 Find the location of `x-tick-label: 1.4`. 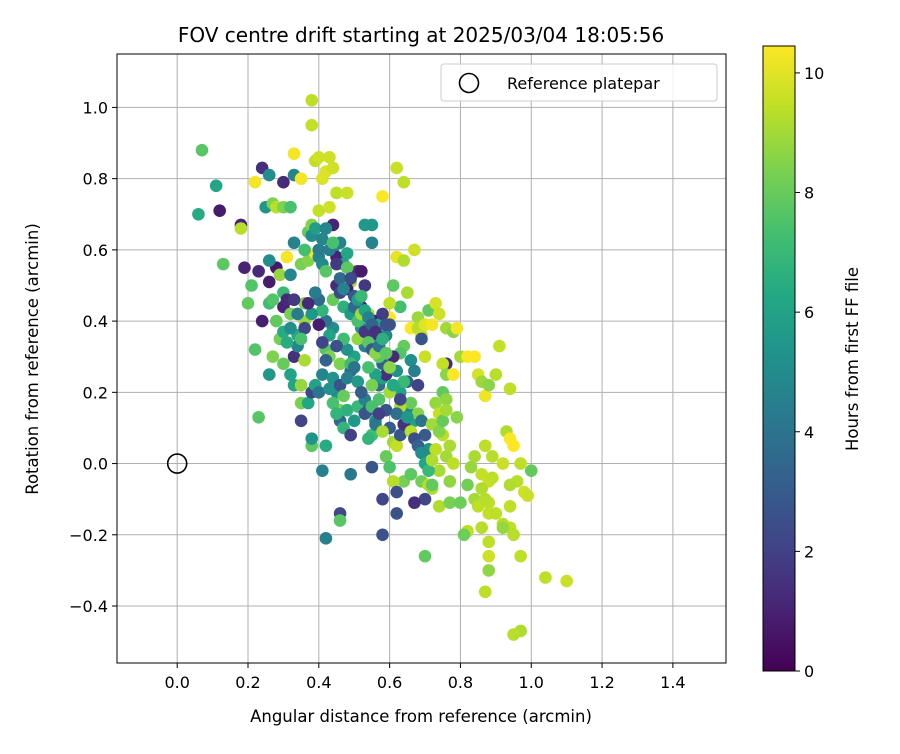

x-tick-label: 1.4 is located at coordinates (672, 682).